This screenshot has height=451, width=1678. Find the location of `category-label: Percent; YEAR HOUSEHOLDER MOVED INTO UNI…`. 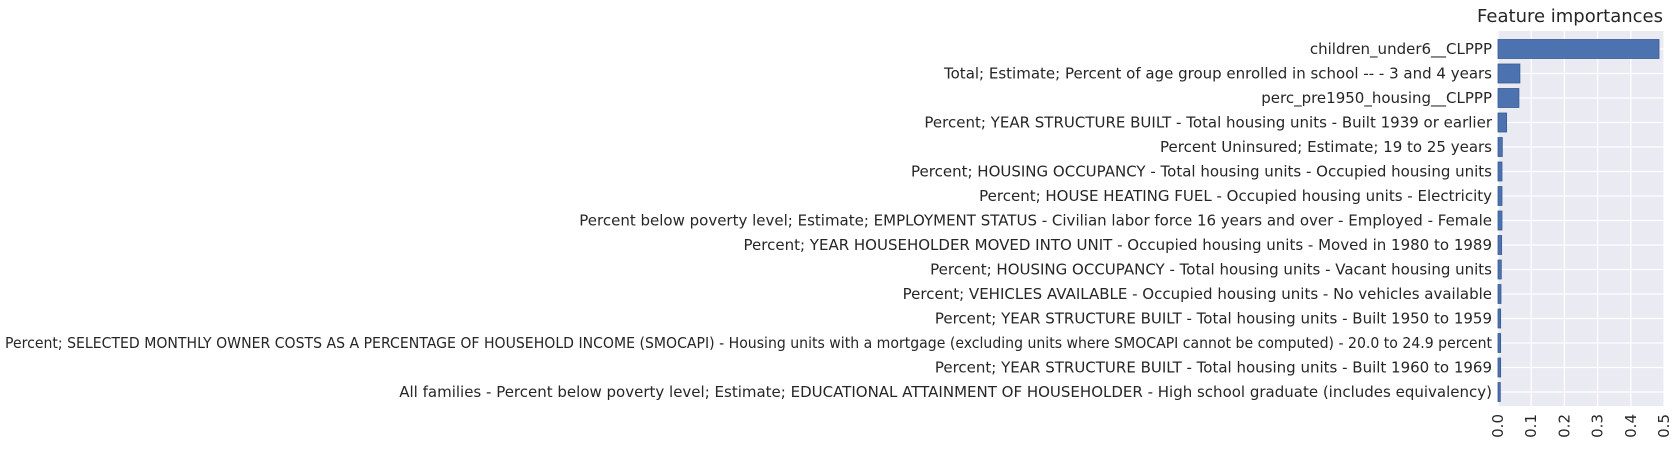

category-label: Percent; YEAR HOUSEHOLDER MOVED INTO UNI… is located at coordinates (1118, 245).